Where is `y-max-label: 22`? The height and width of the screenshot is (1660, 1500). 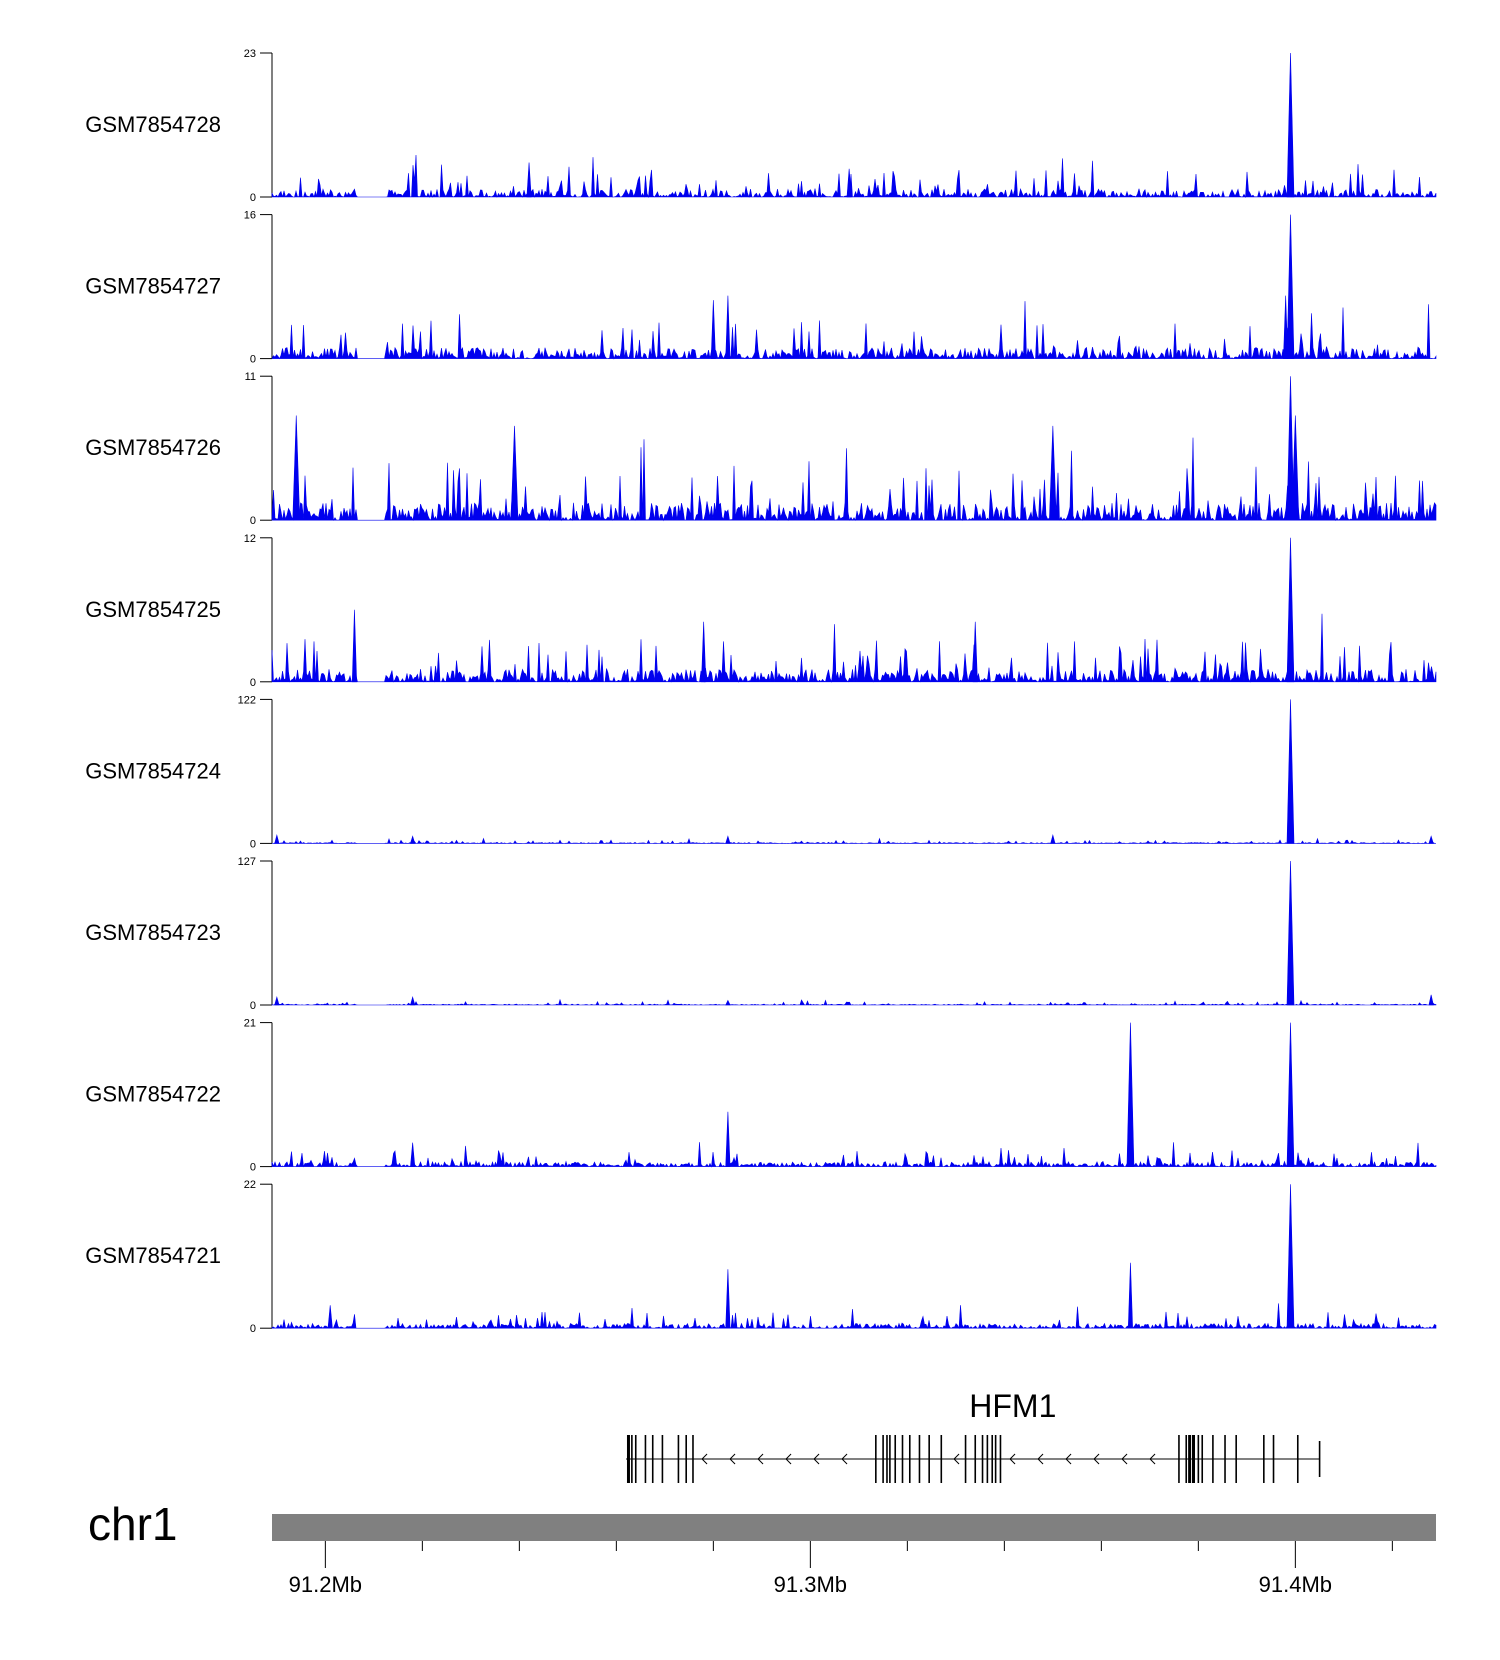
y-max-label: 22 is located at coordinates (250, 1185).